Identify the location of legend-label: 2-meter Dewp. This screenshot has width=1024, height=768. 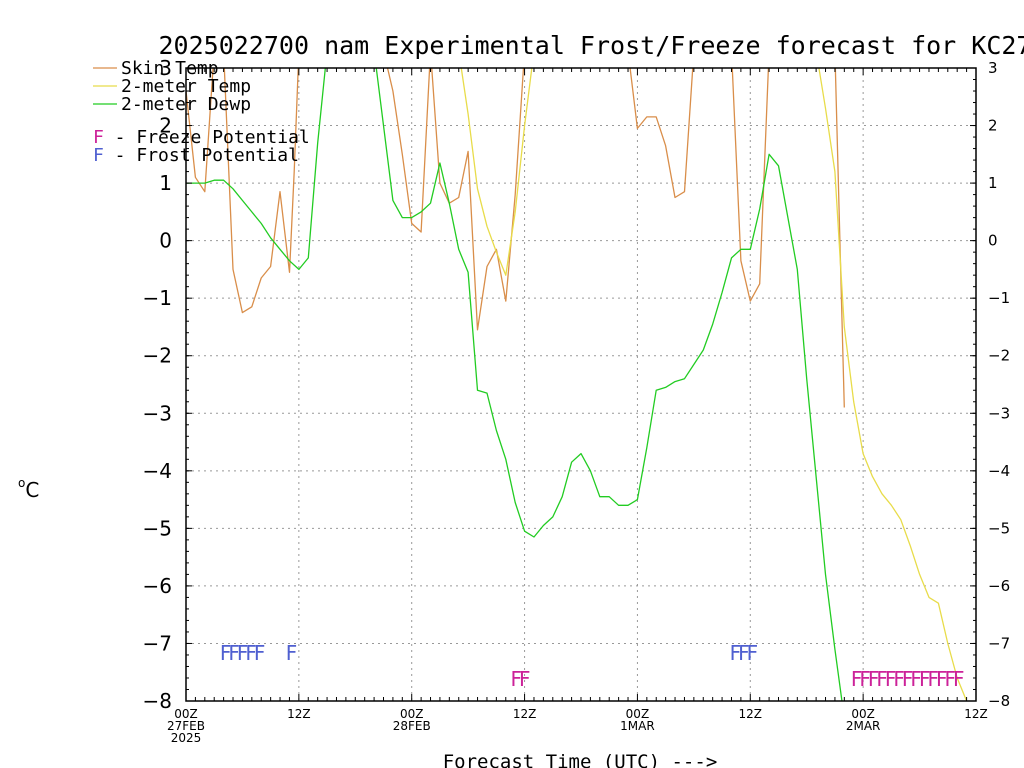
(186, 104).